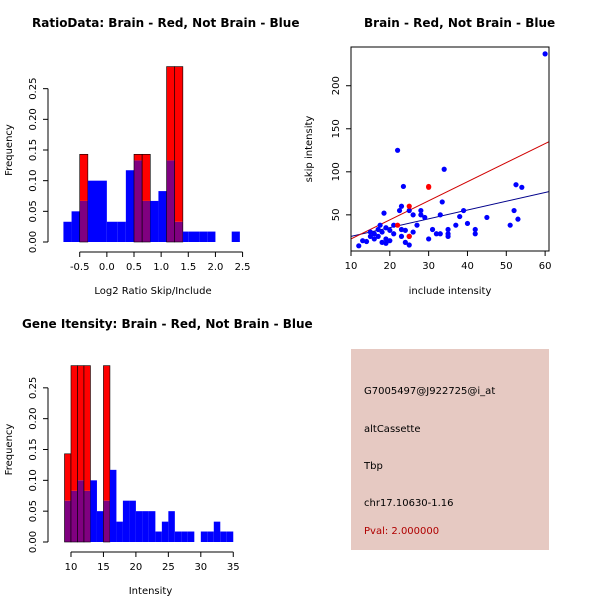 The width and height of the screenshot is (600, 600). I want to click on x-tick-label: 0.0, so click(107, 267).